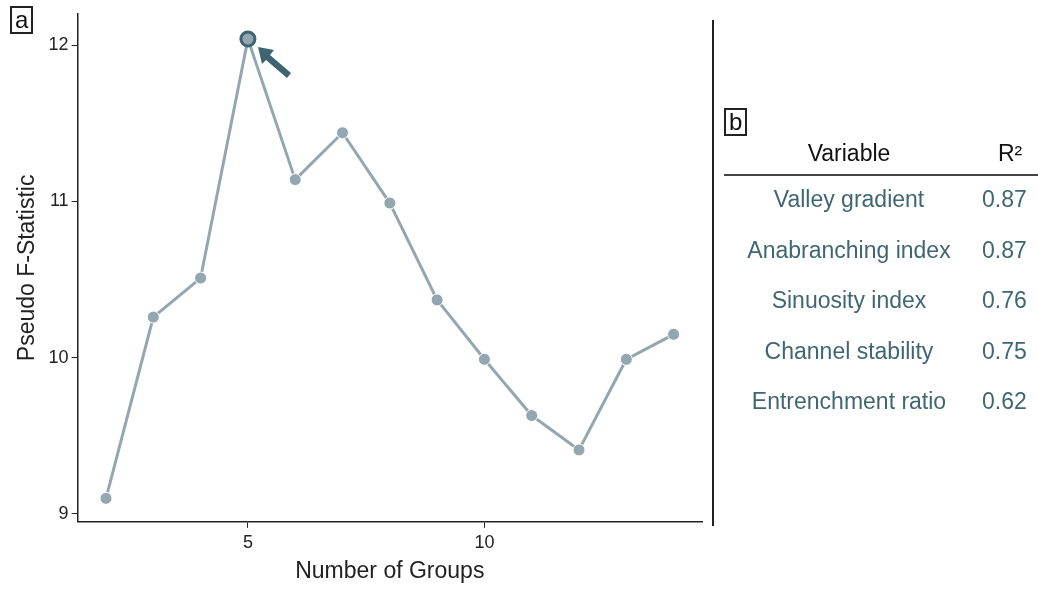 The height and width of the screenshot is (593, 1038). I want to click on y-tick-label: 10, so click(58, 356).